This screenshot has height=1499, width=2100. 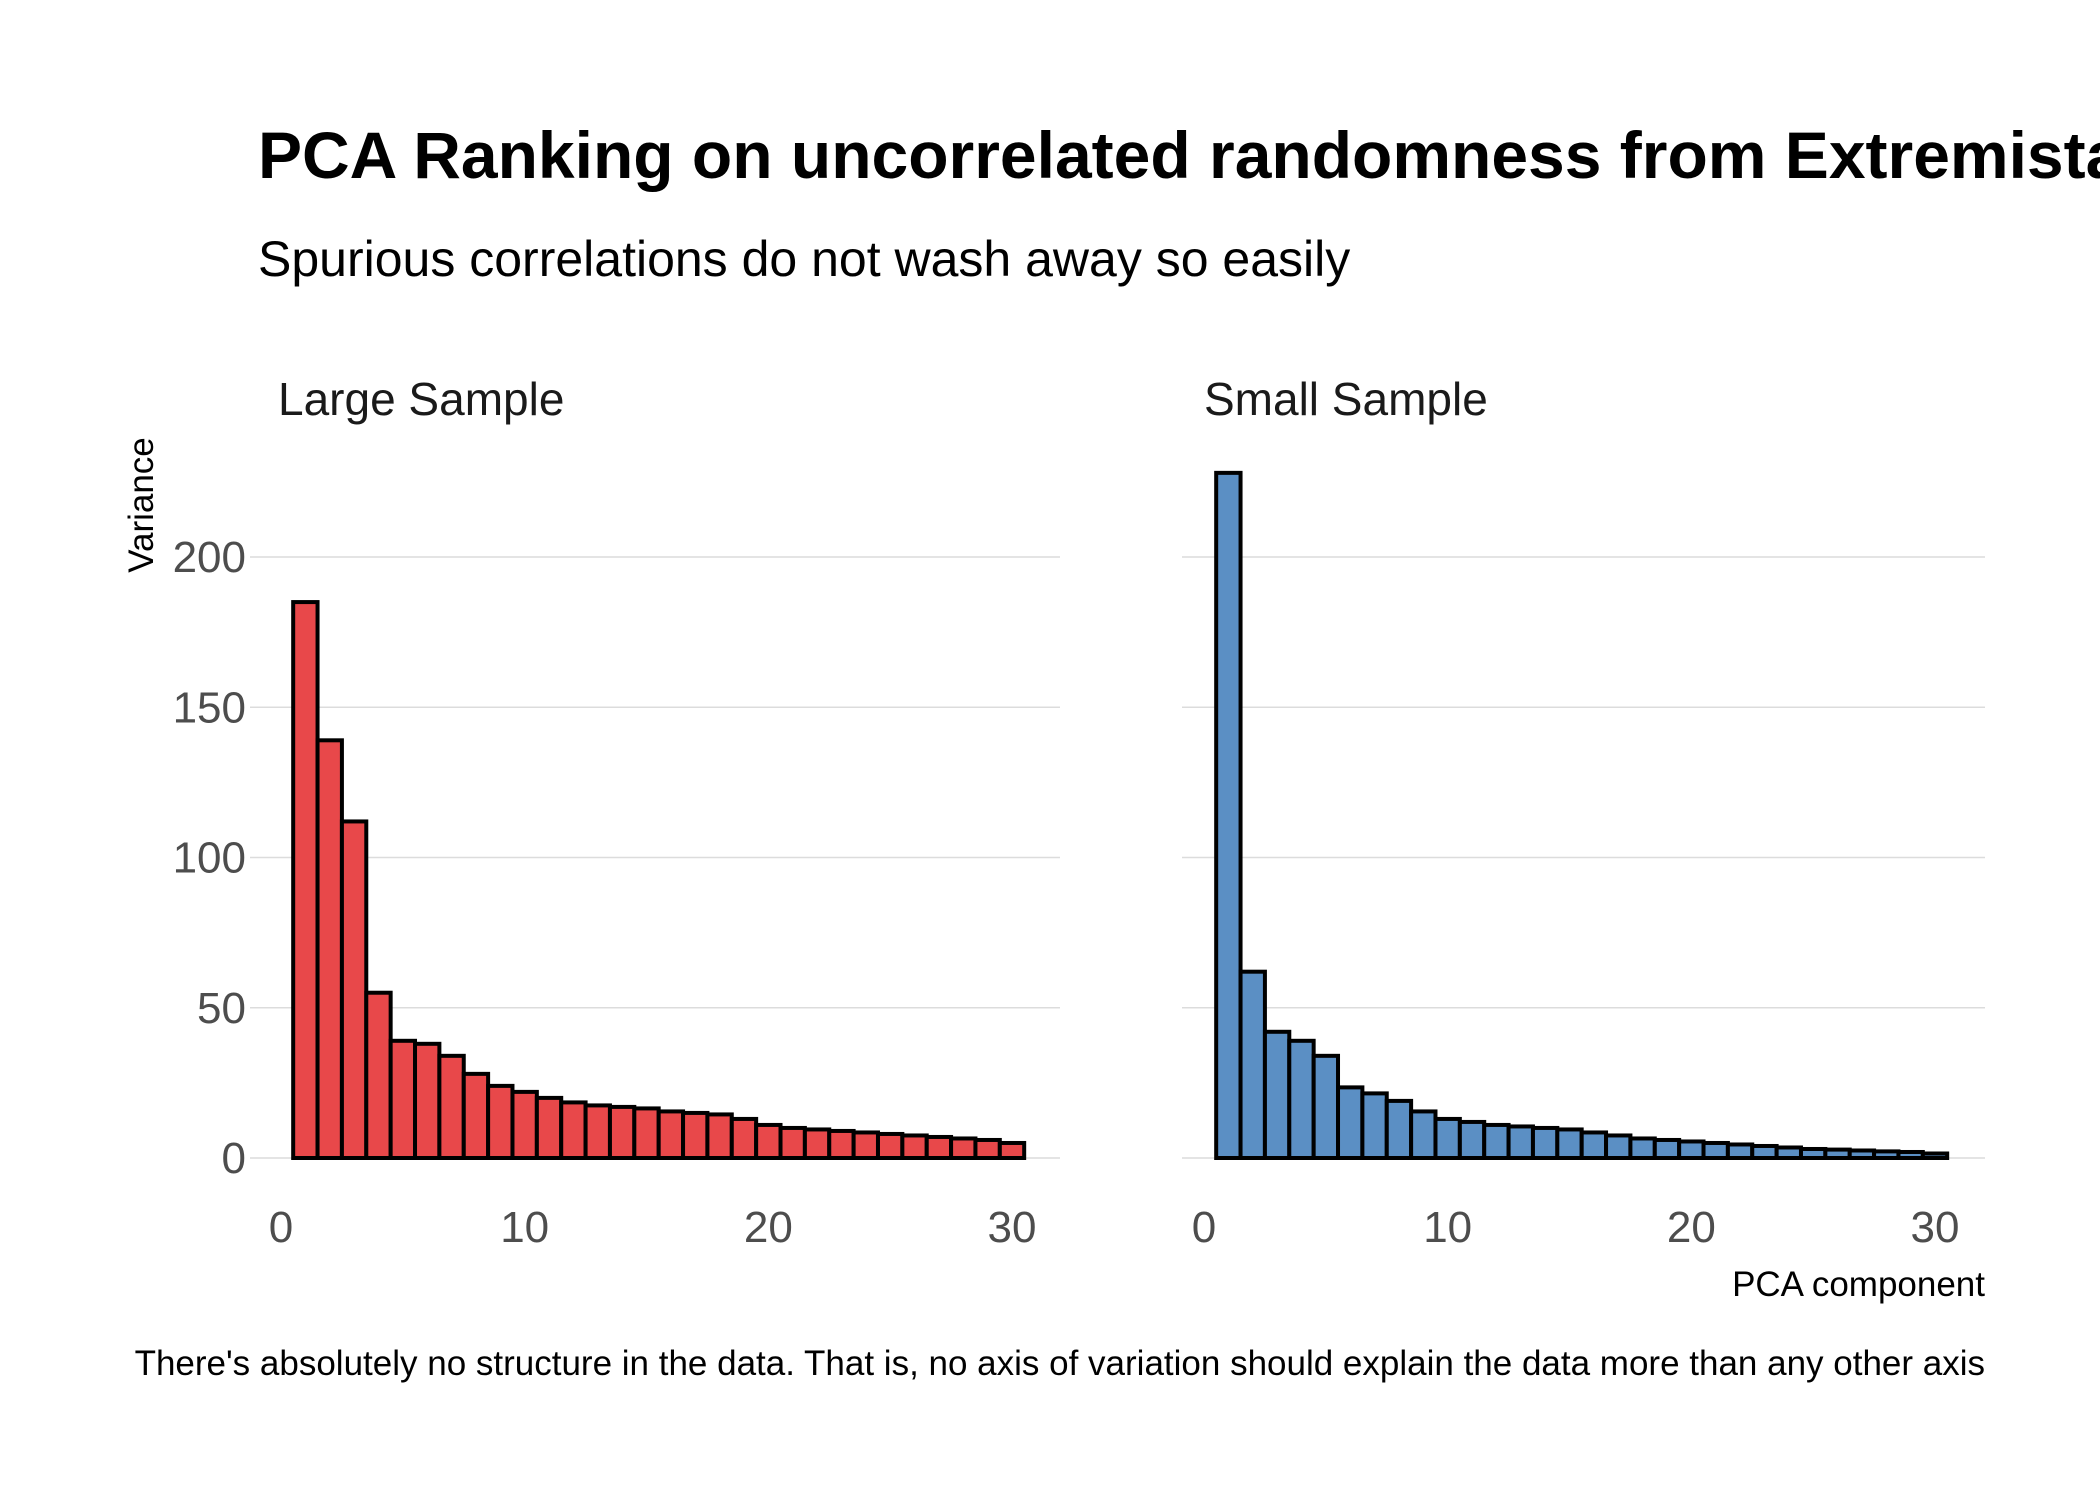 What do you see at coordinates (1346, 399) in the screenshot?
I see `facet-label-small-sample: Small Sample` at bounding box center [1346, 399].